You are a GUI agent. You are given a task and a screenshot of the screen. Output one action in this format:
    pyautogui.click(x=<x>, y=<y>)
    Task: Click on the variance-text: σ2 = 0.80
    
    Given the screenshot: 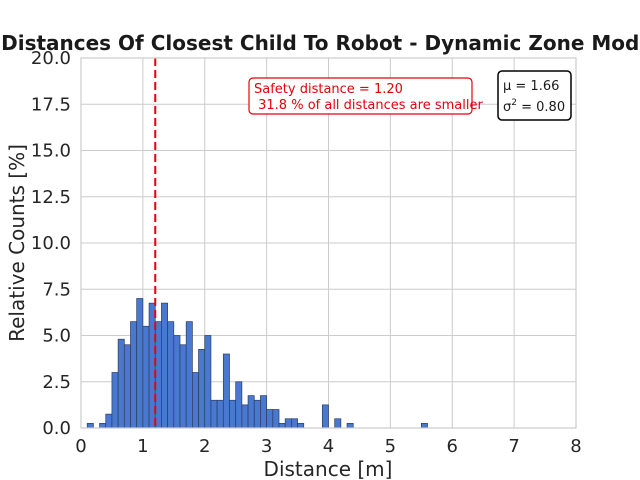 What is the action you would take?
    pyautogui.click(x=534, y=106)
    